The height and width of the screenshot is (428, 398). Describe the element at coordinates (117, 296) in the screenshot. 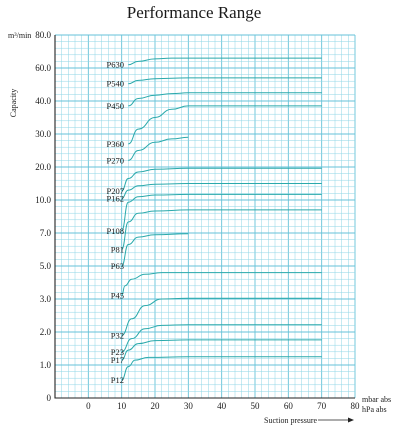

I see `series-label-p45: P45` at that location.